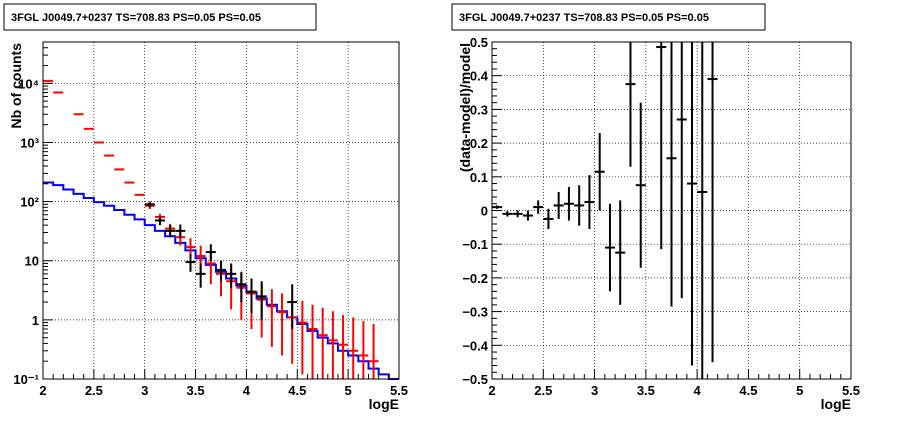 The image size is (898, 421). I want to click on right-x-tick-label: 4, so click(698, 390).